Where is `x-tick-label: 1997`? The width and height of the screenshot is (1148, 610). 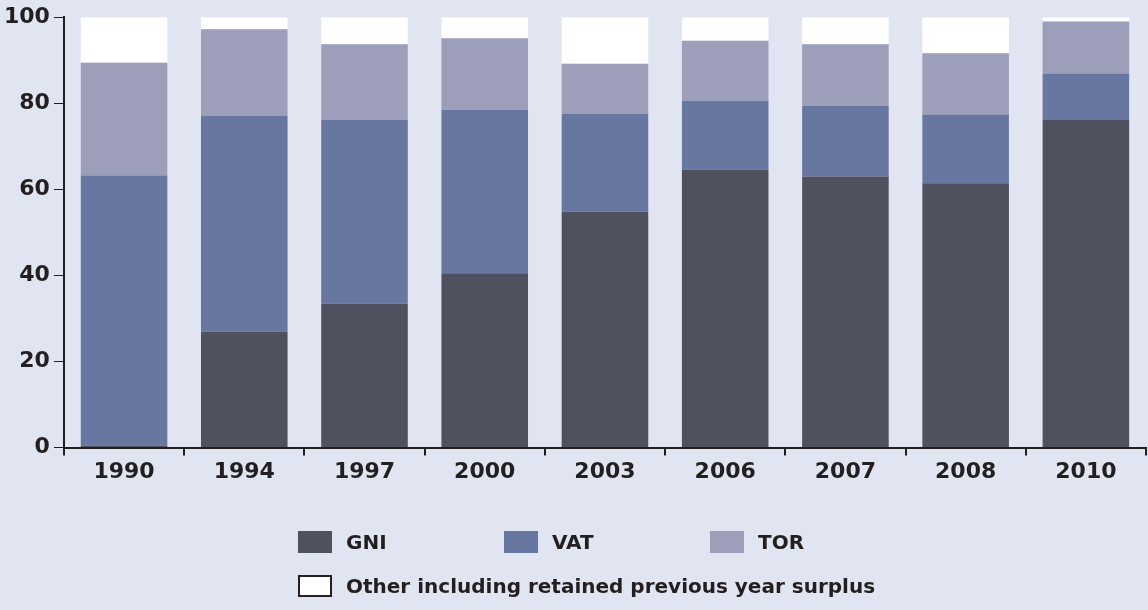
x-tick-label: 1997 is located at coordinates (364, 470).